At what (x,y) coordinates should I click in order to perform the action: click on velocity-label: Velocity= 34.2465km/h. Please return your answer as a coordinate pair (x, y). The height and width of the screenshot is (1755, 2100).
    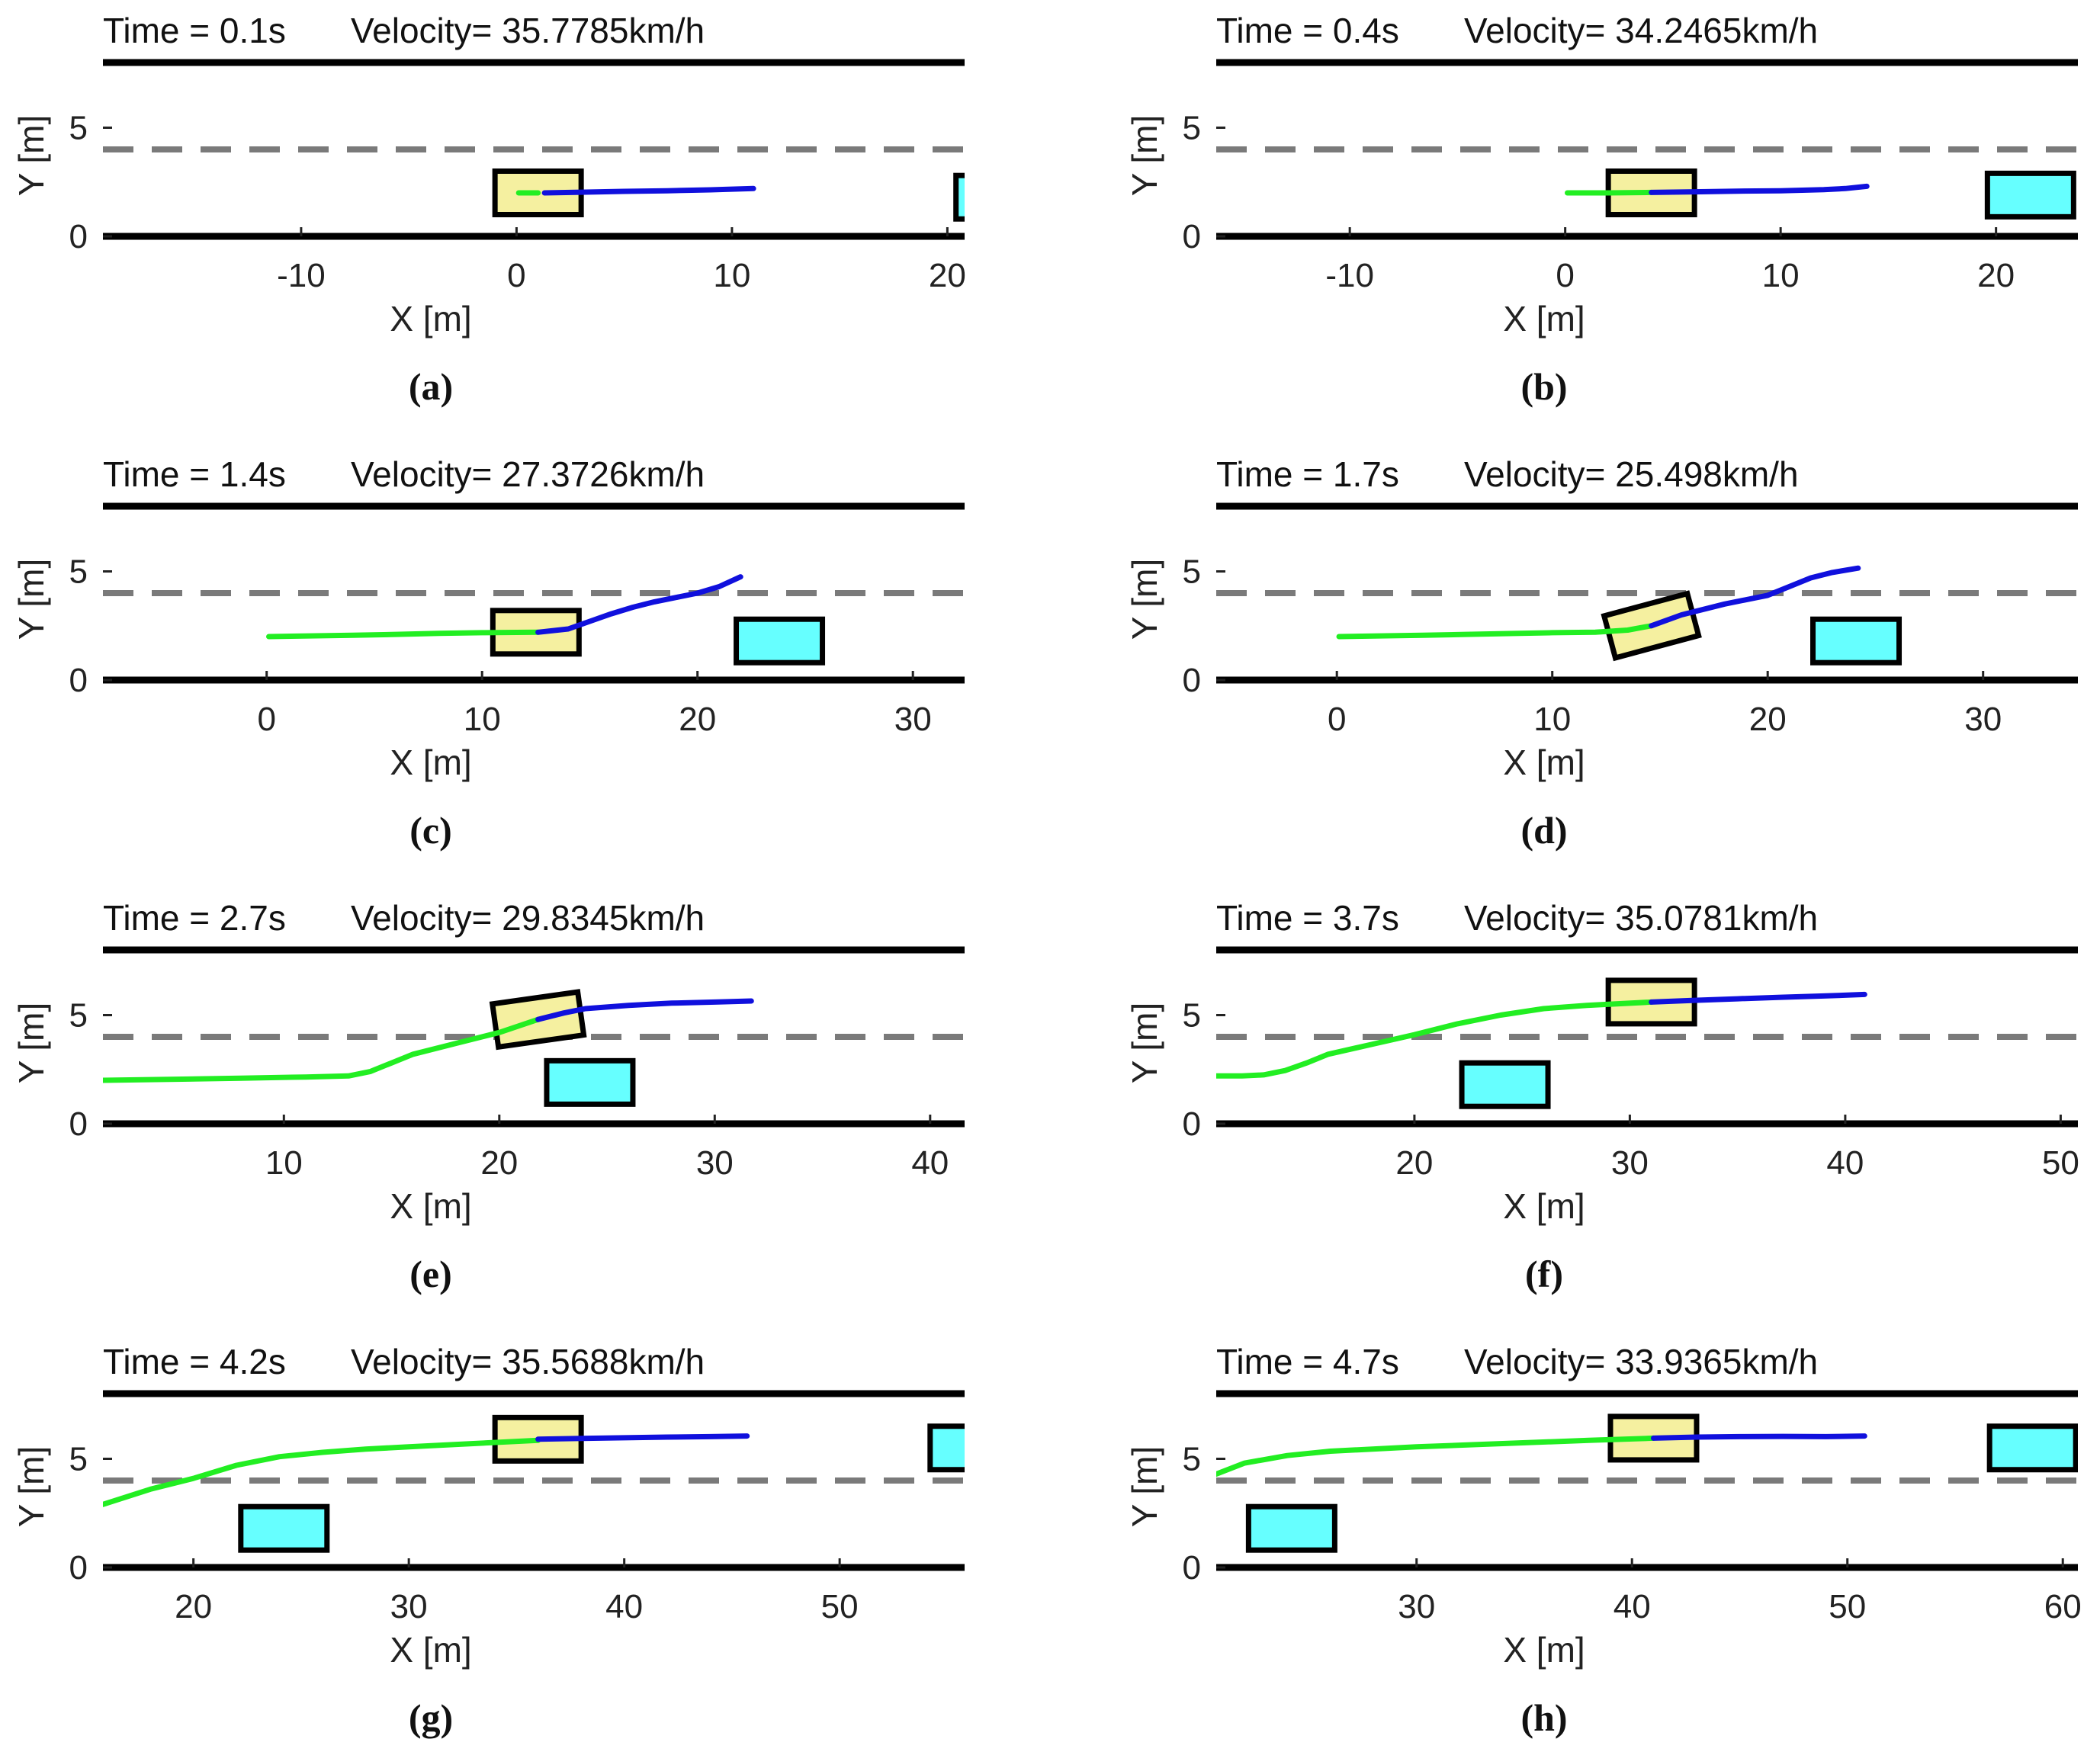
    Looking at the image, I should click on (1641, 30).